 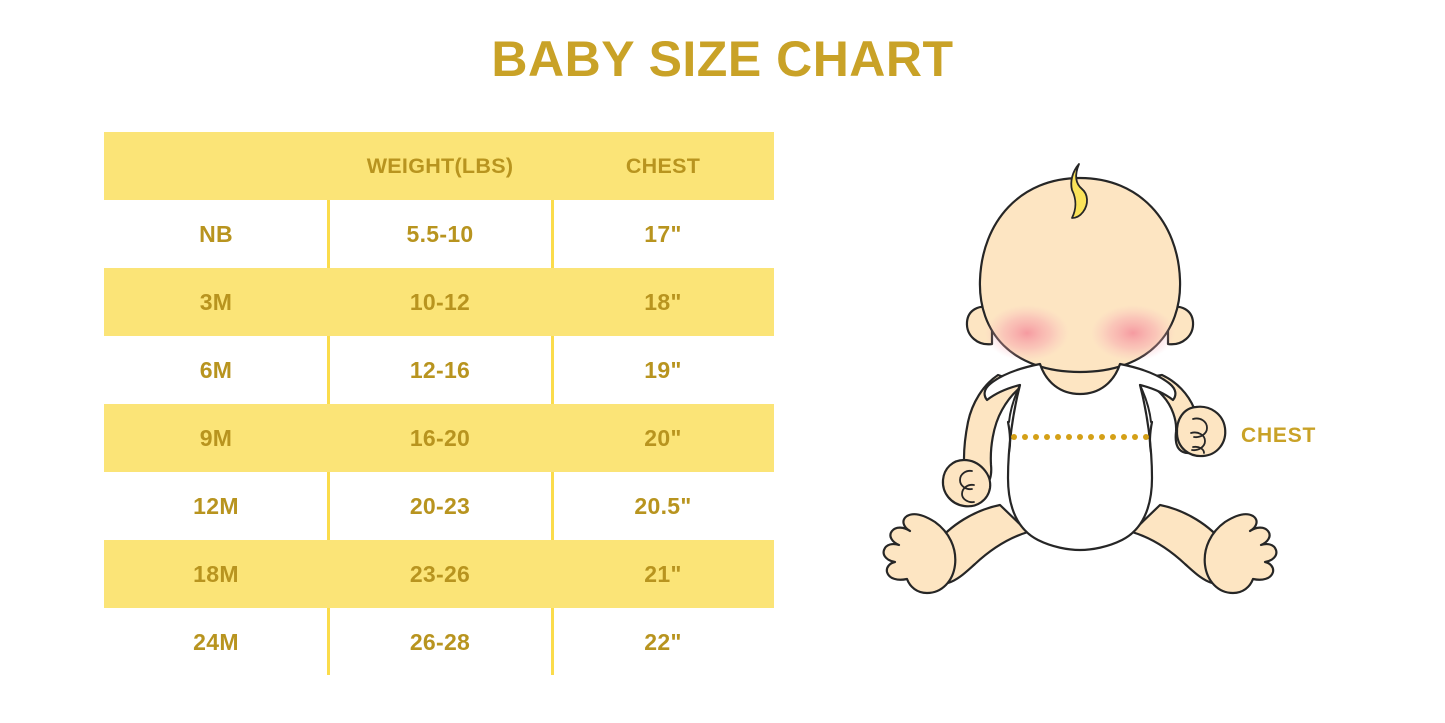 I want to click on cell-weight: 16-20, so click(x=440, y=437).